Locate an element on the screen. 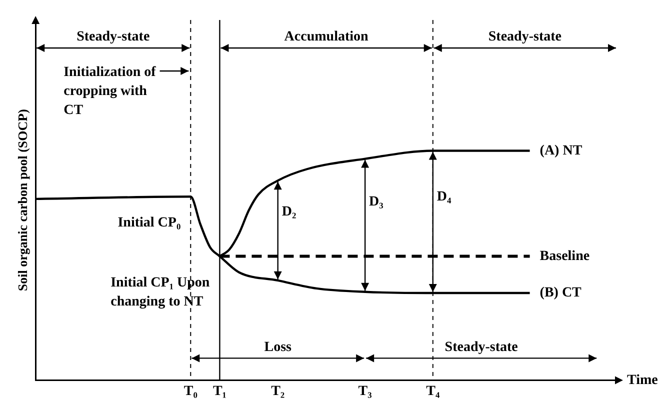 Image resolution: width=671 pixels, height=413 pixels. x-axis-title: Time is located at coordinates (642, 380).